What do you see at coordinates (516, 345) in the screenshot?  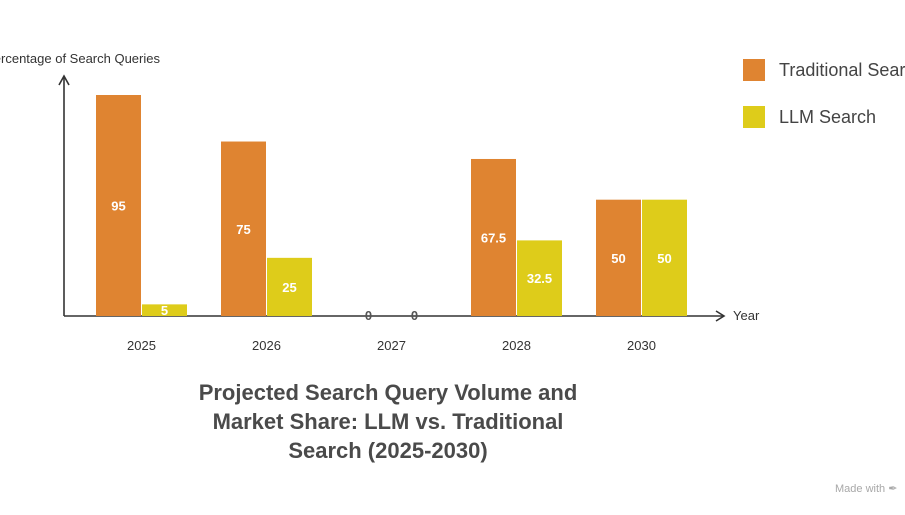 I see `x-tick-2028: 2028` at bounding box center [516, 345].